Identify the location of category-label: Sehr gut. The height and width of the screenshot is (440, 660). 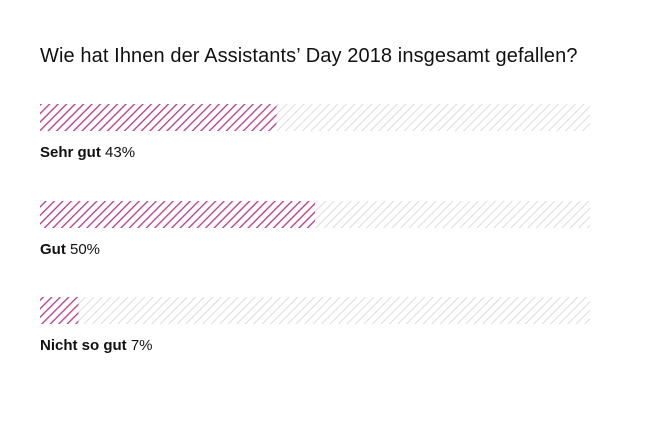
(70, 152).